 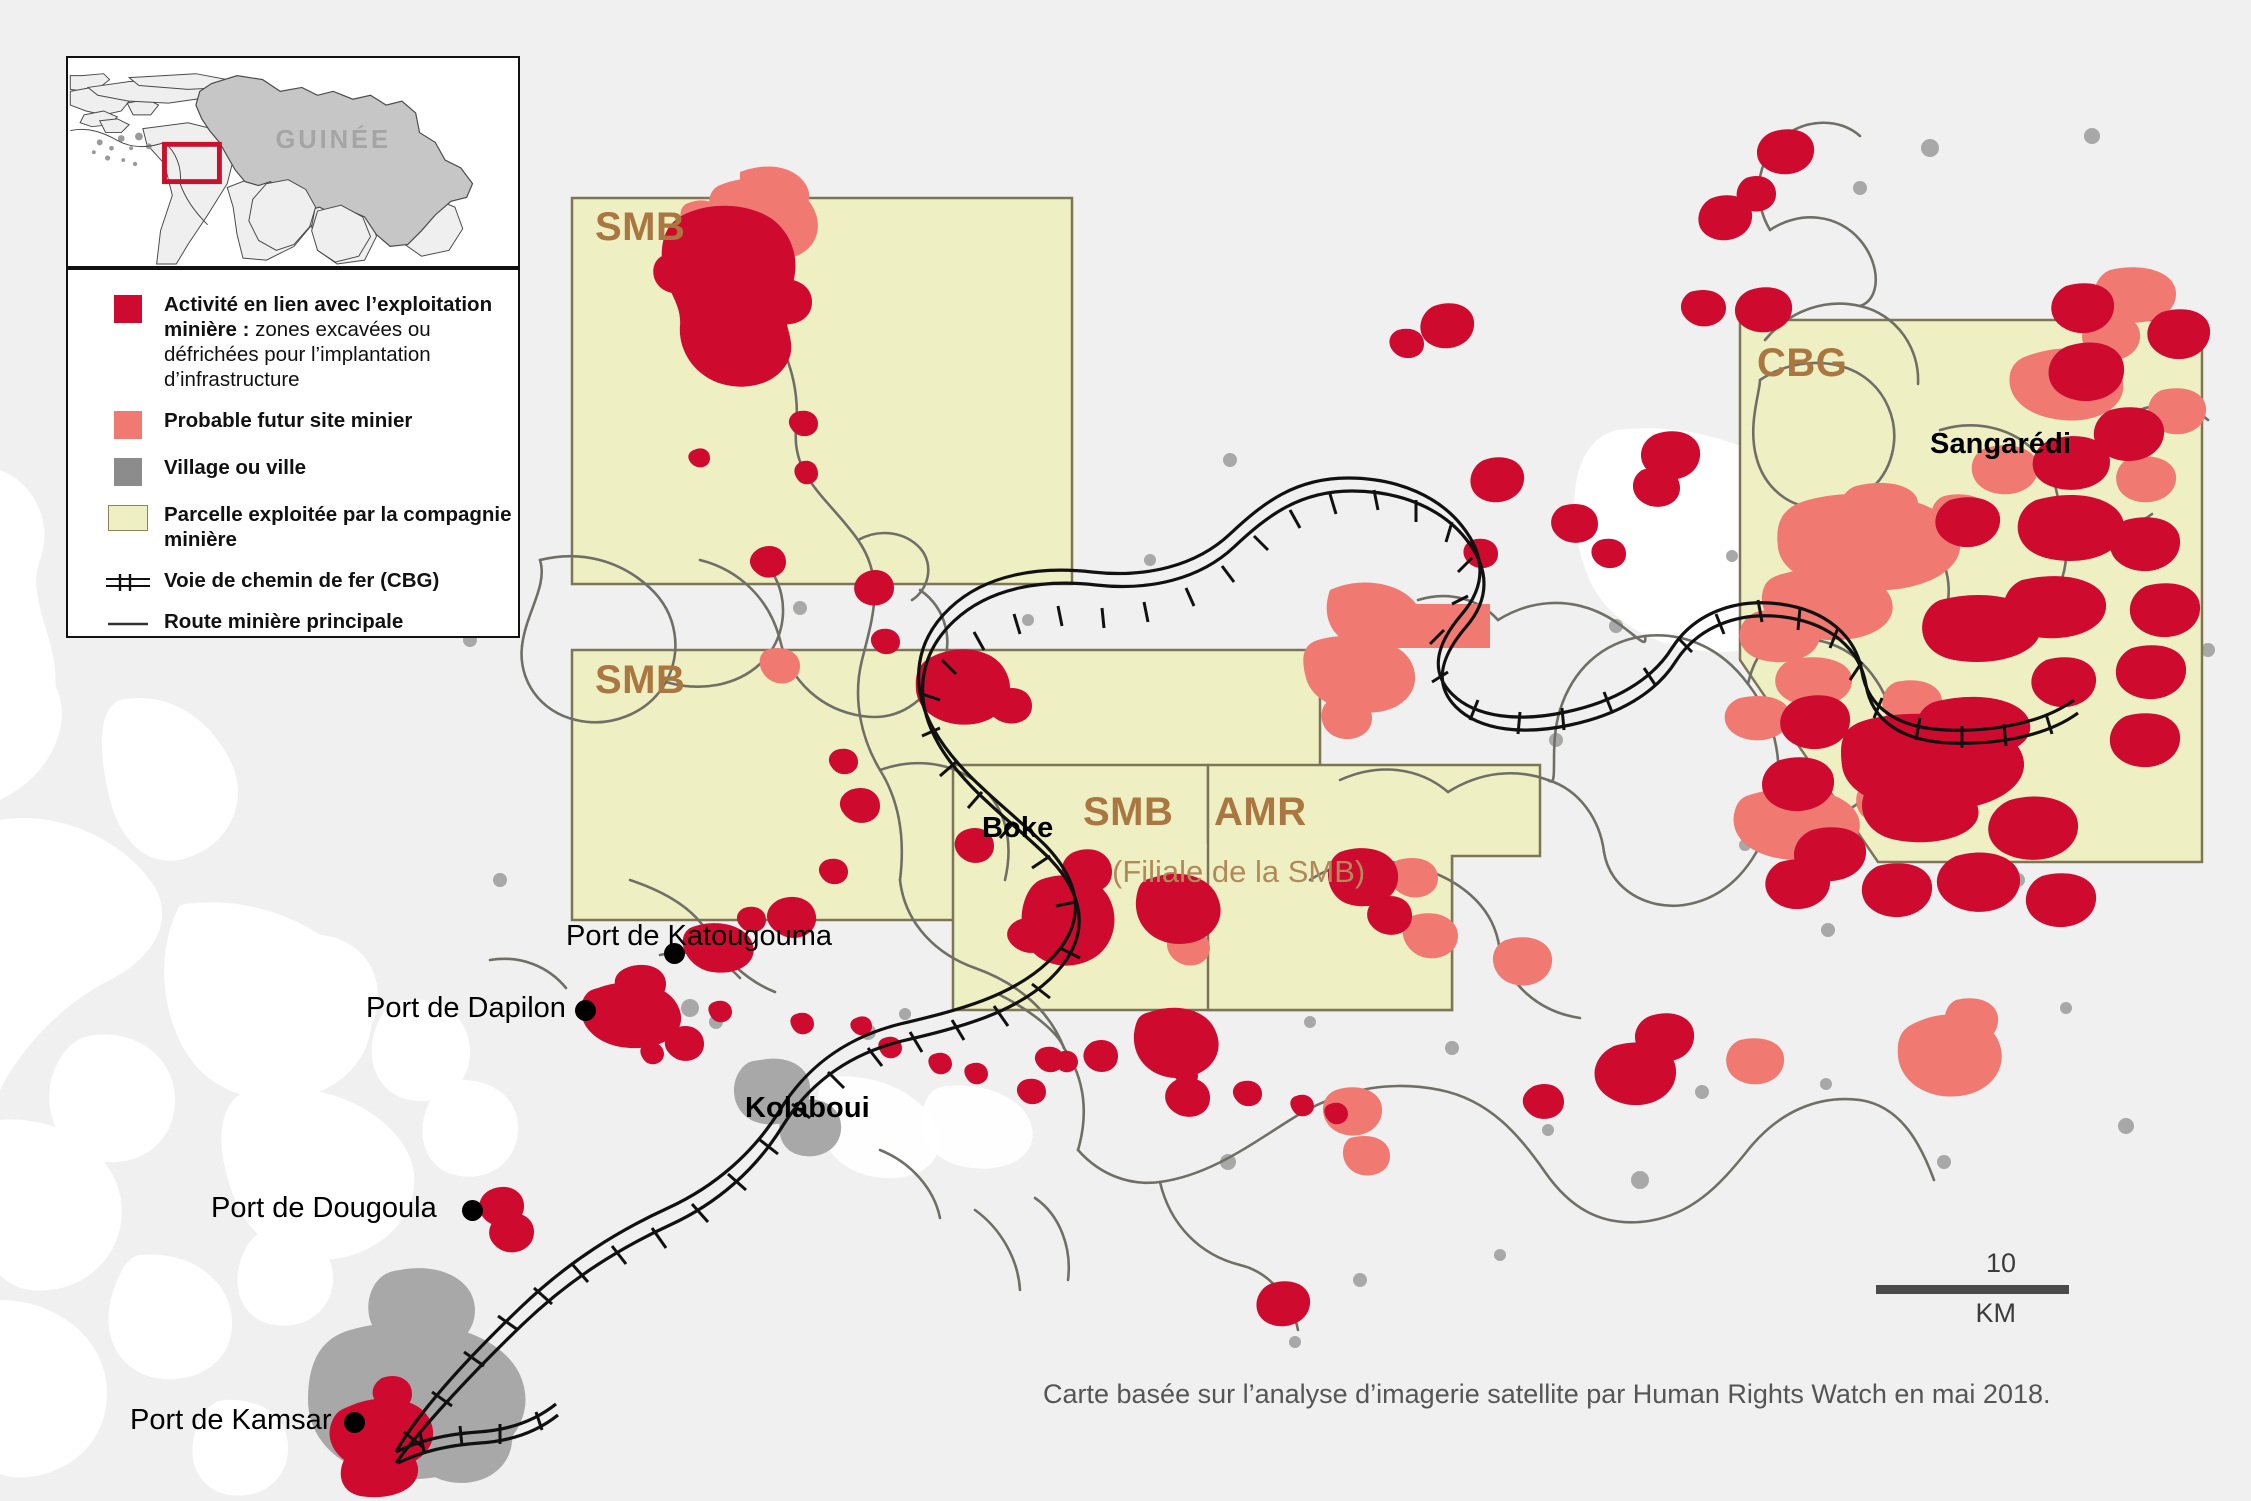 I want to click on legend-item-railway: Voie de chemin de fer (CBG), so click(x=293, y=580).